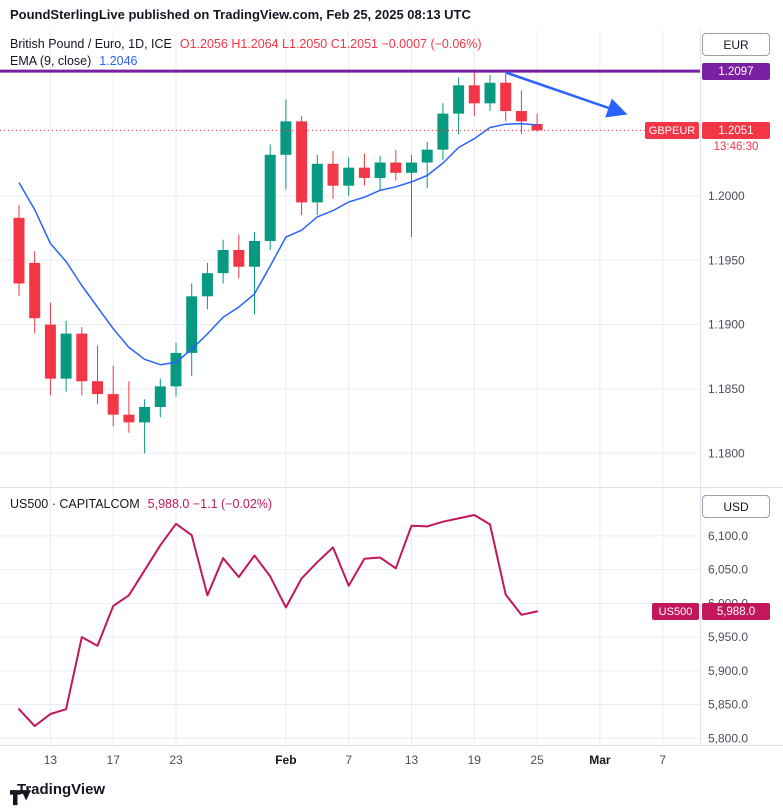 The image size is (783, 810). What do you see at coordinates (91, 44) in the screenshot?
I see `symbol-title: British Pound / Euro, 1D, ICE` at bounding box center [91, 44].